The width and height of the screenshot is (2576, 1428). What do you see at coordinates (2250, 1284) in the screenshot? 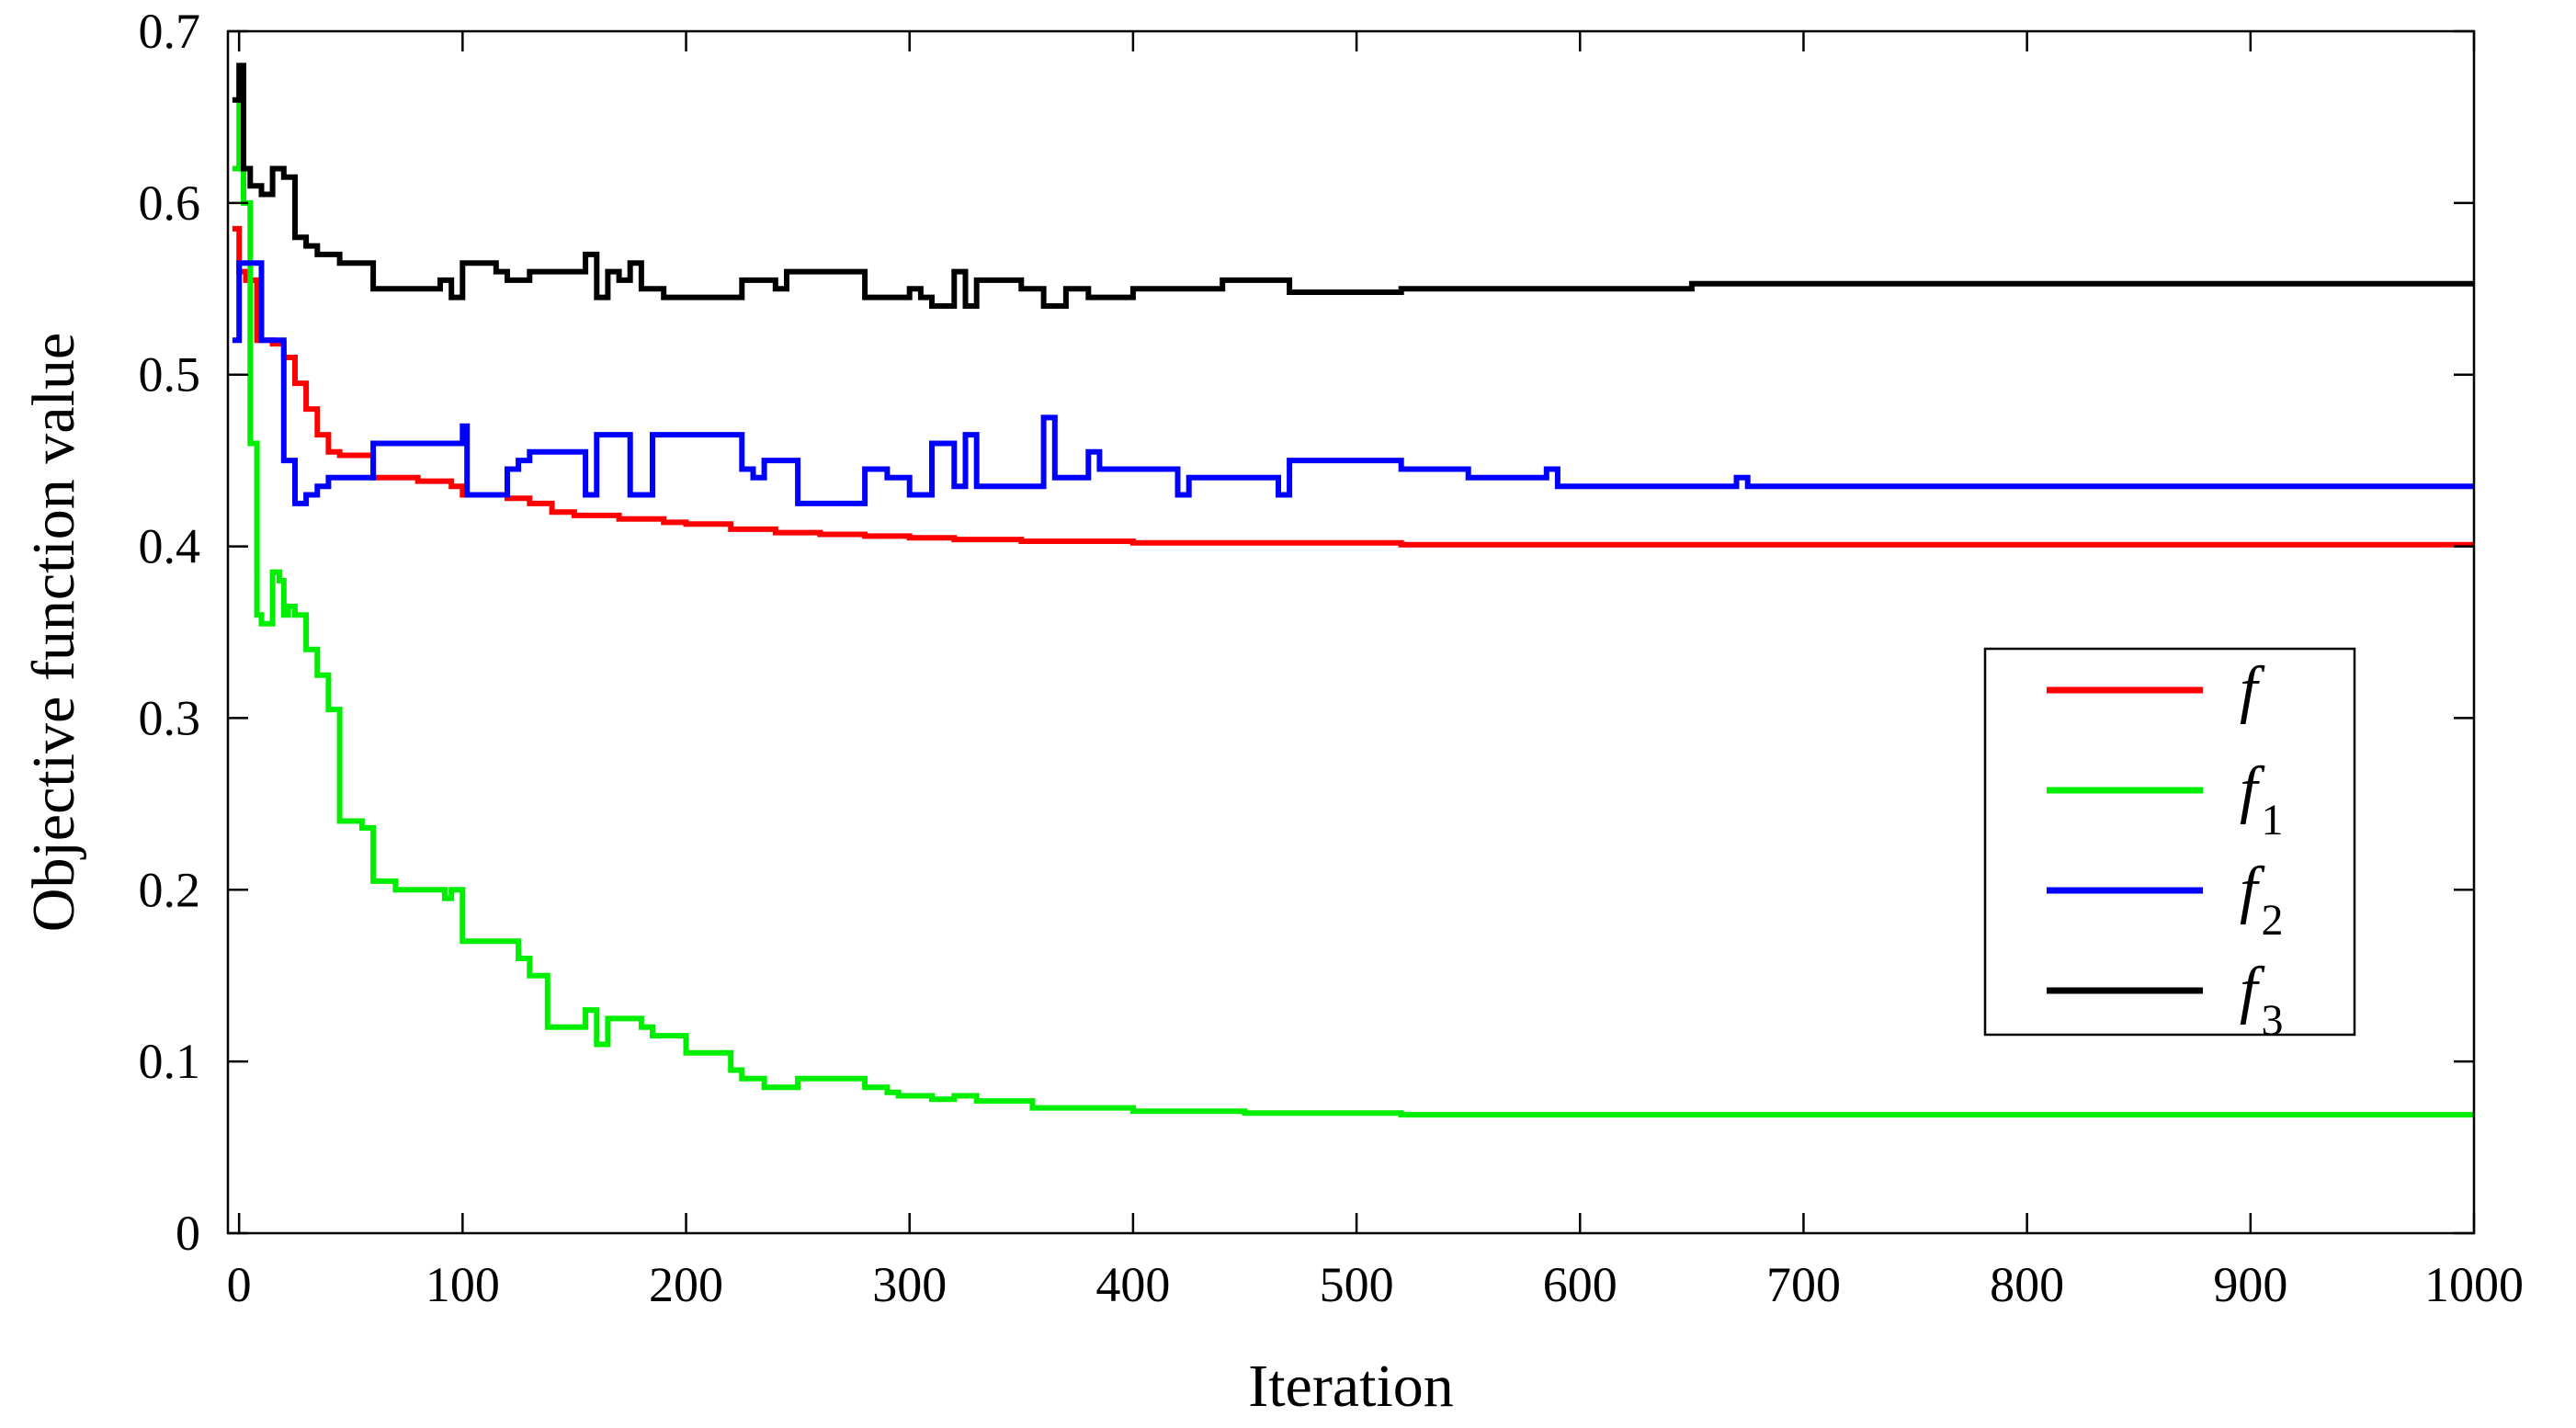
I see `x-tick-label: 900` at bounding box center [2250, 1284].